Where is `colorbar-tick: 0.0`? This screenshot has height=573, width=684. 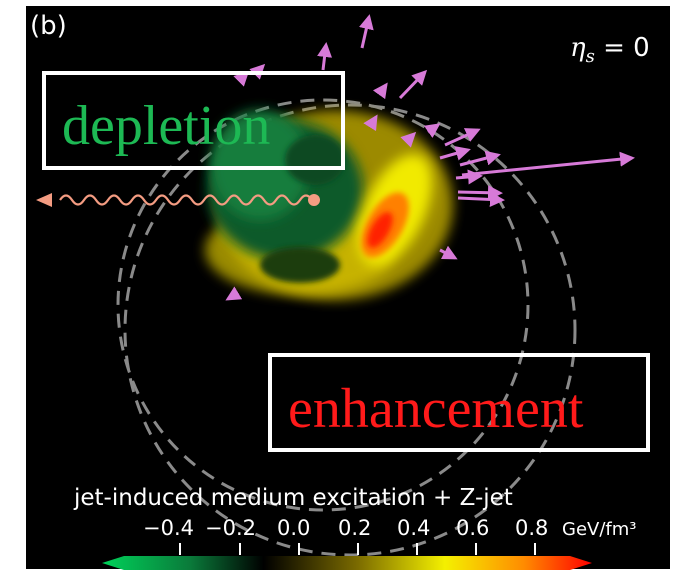
colorbar-tick: 0.0 is located at coordinates (293, 528).